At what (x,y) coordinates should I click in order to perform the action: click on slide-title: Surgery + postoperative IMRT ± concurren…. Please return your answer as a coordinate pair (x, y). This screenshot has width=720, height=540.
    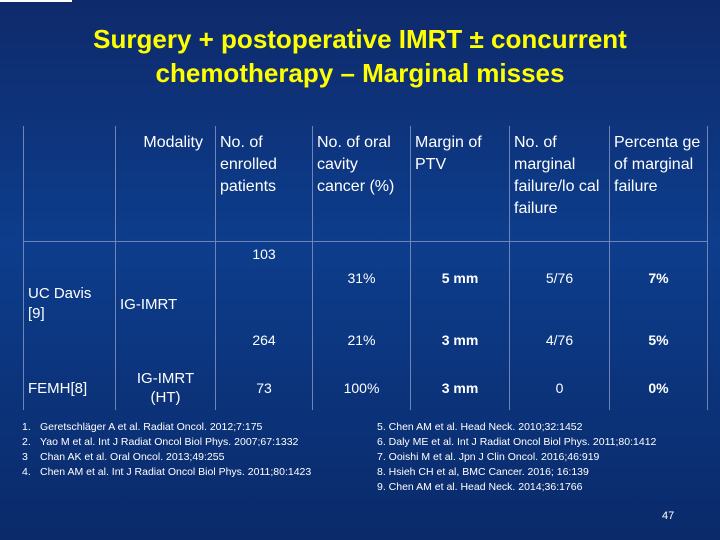
    Looking at the image, I should click on (360, 56).